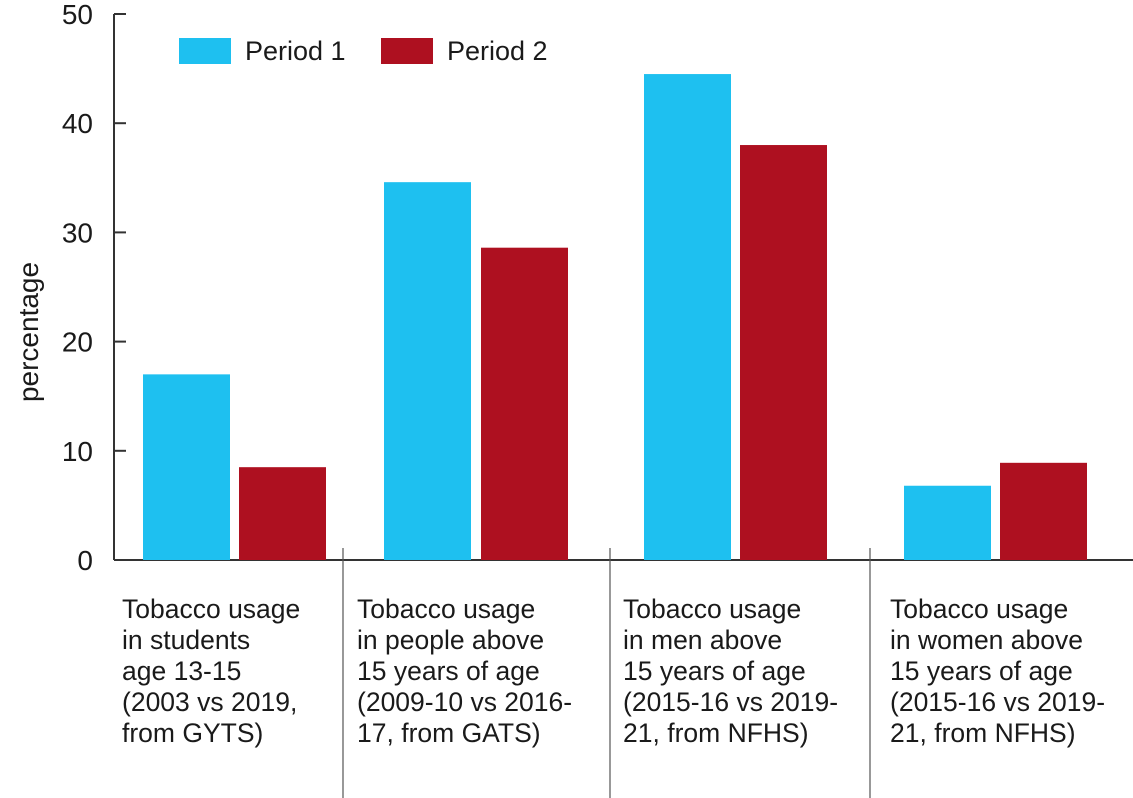  Describe the element at coordinates (94, 288) in the screenshot. I see `y-axis: 0 10 20 30 40 50` at that location.